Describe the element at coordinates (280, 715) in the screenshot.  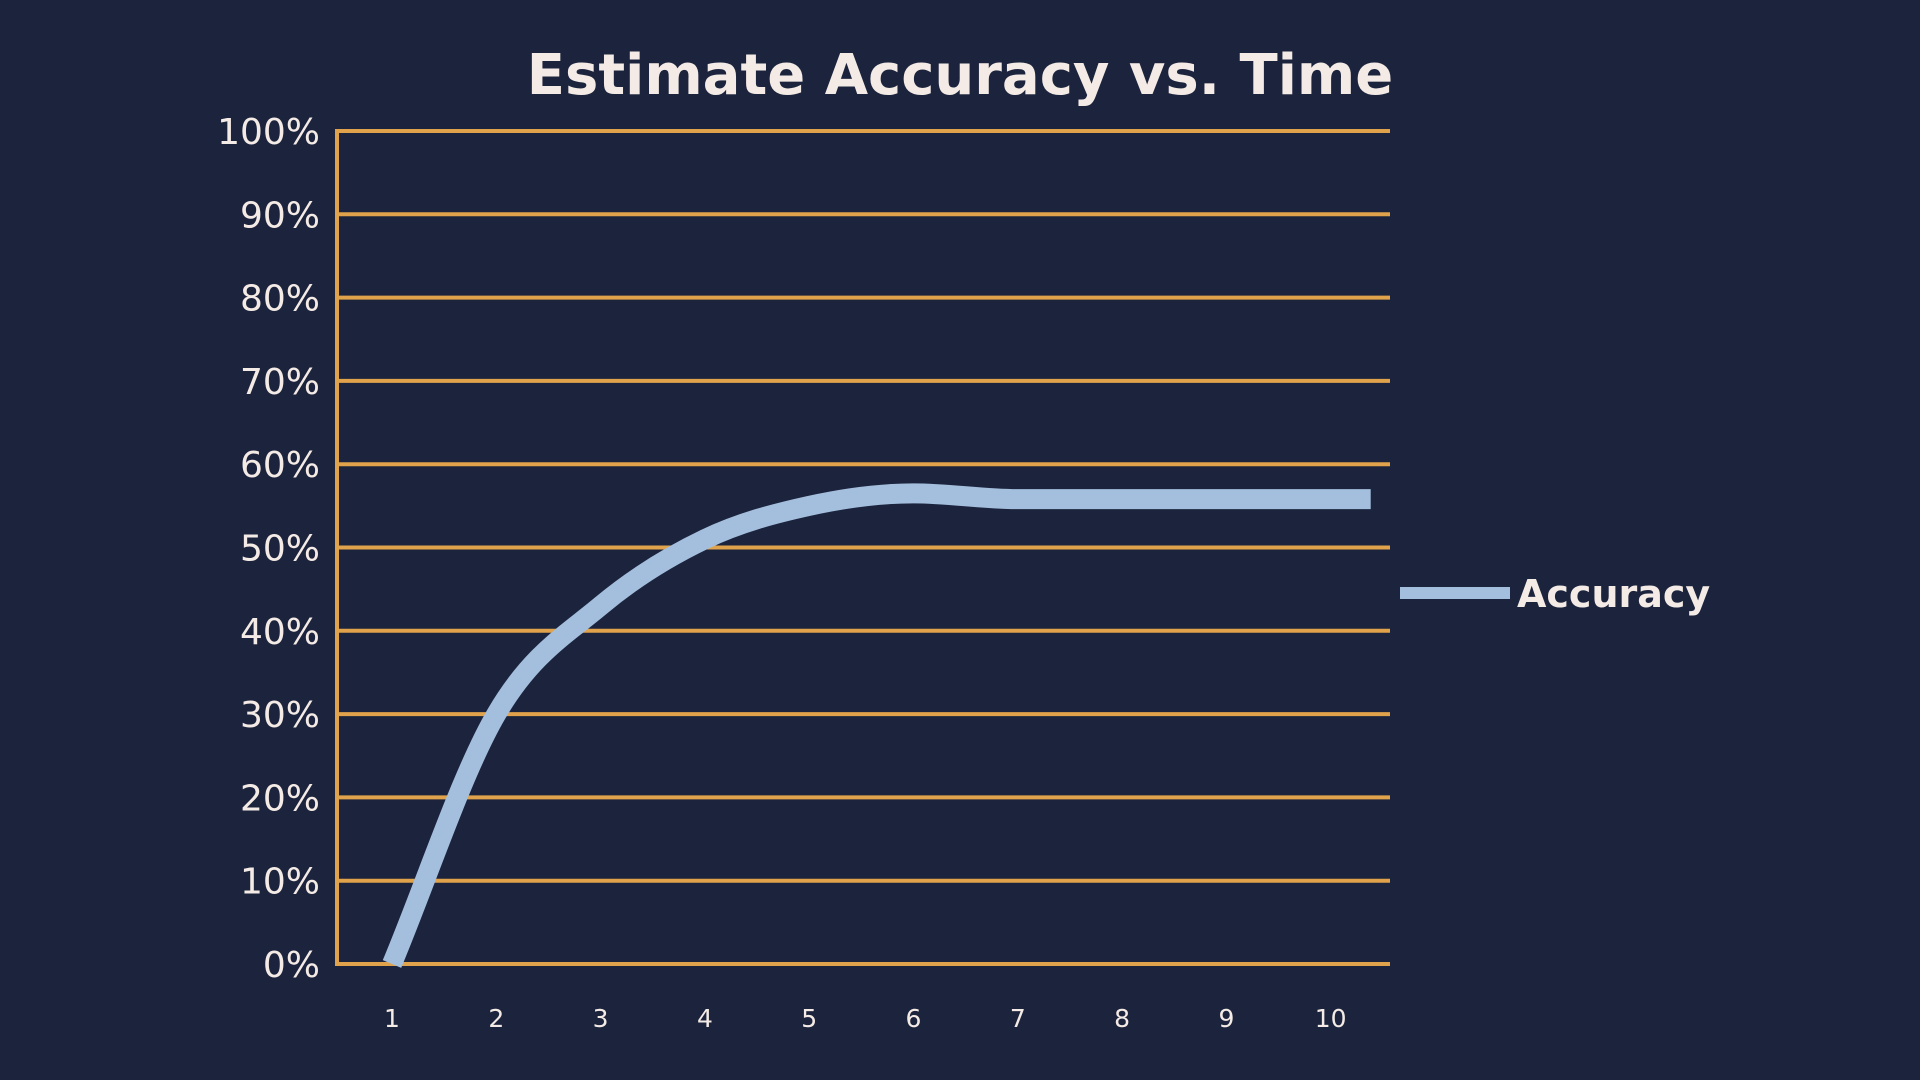
I see `y-tick-label: 30%` at that location.